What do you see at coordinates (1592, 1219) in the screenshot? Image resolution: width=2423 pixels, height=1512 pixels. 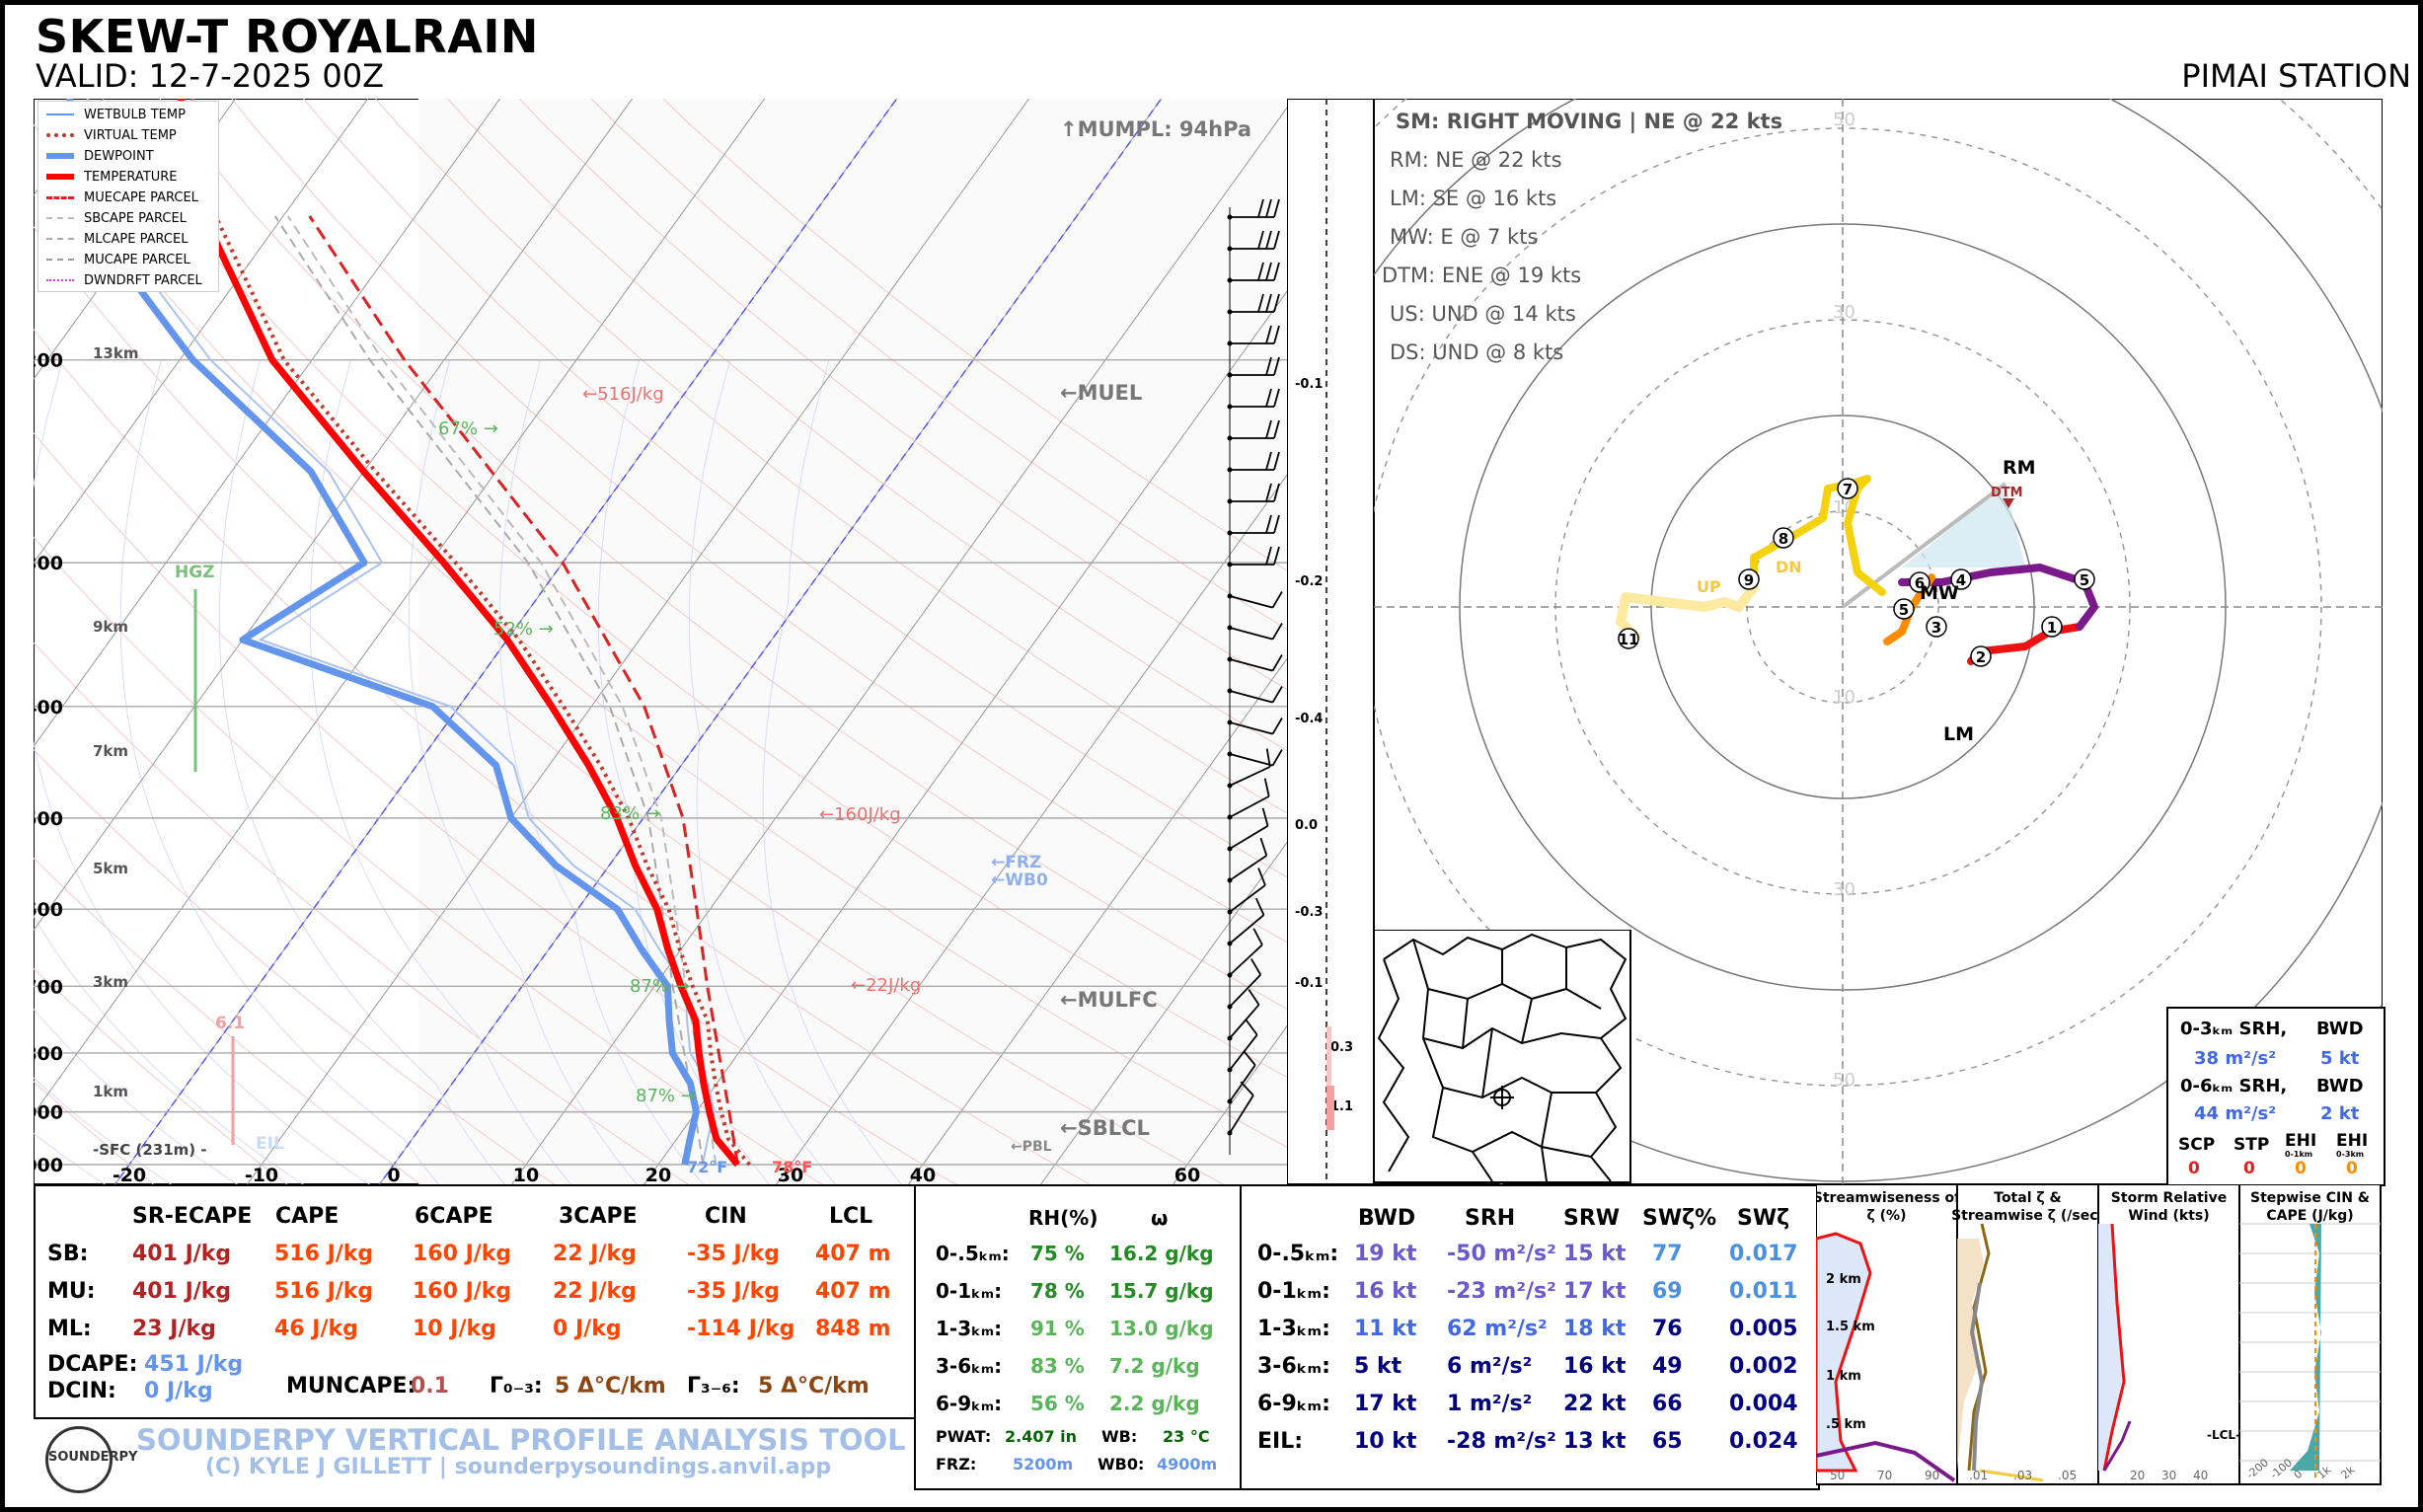 I see `srw-header: SRW` at bounding box center [1592, 1219].